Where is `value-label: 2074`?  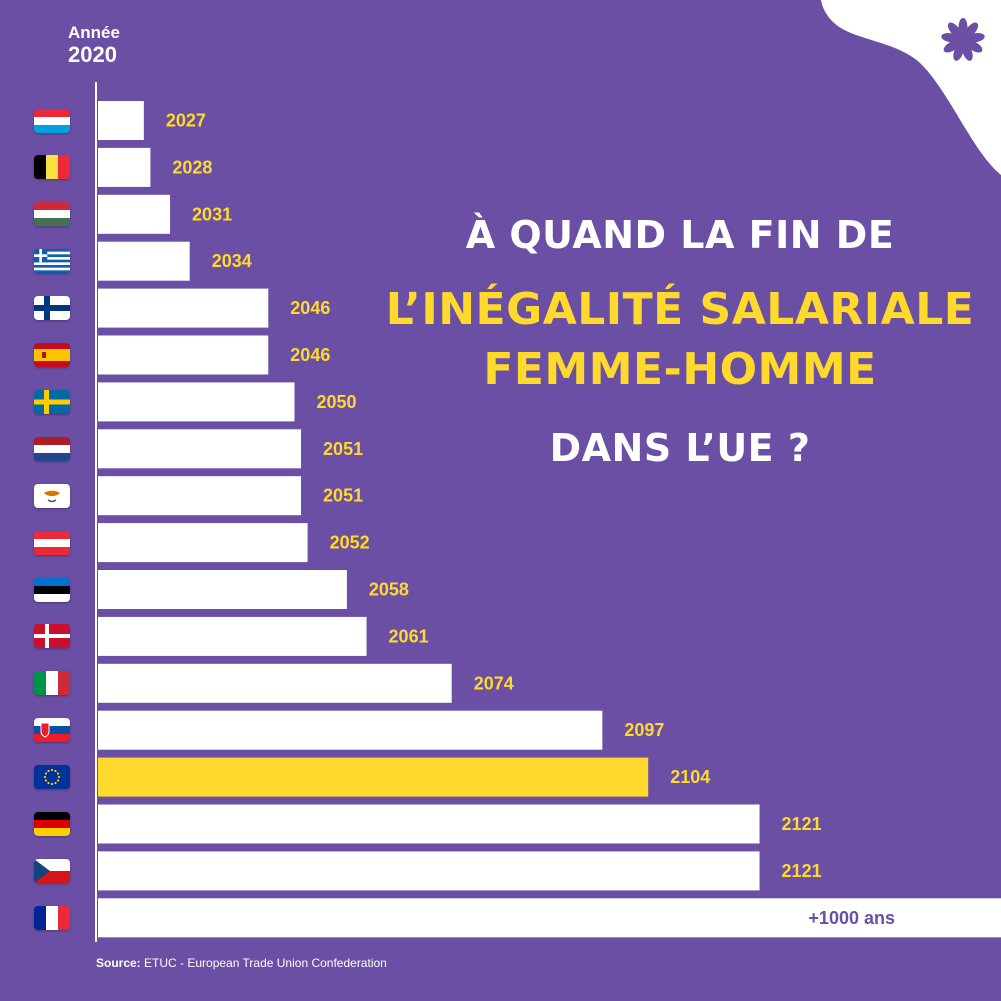 value-label: 2074 is located at coordinates (494, 683).